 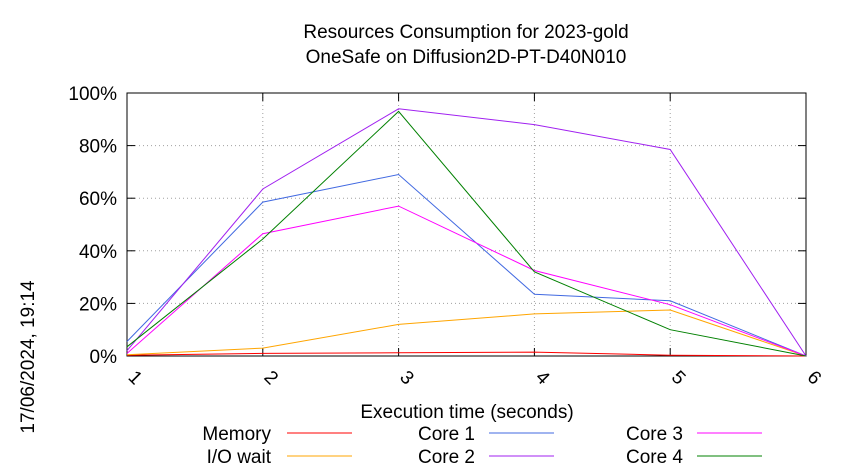 I want to click on legend-label-core-3: Core 3, so click(x=654, y=434).